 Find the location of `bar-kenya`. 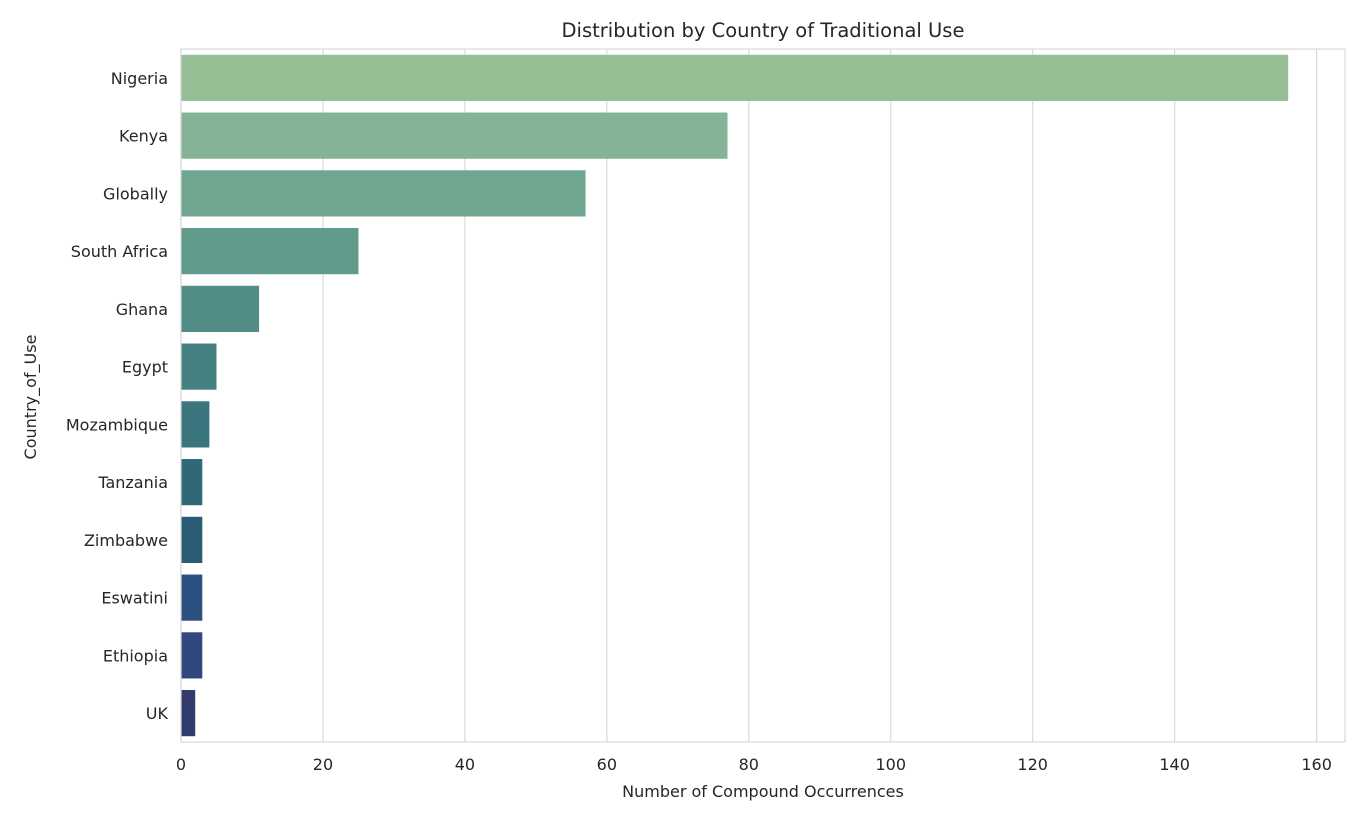

bar-kenya is located at coordinates (454, 135).